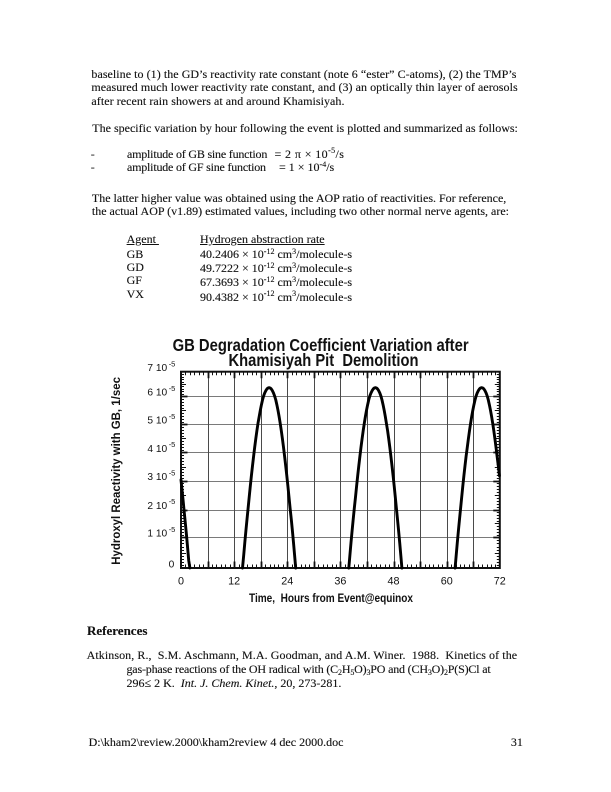 The height and width of the screenshot is (792, 611). What do you see at coordinates (157, 477) in the screenshot?
I see `svg-text: 3 10` at bounding box center [157, 477].